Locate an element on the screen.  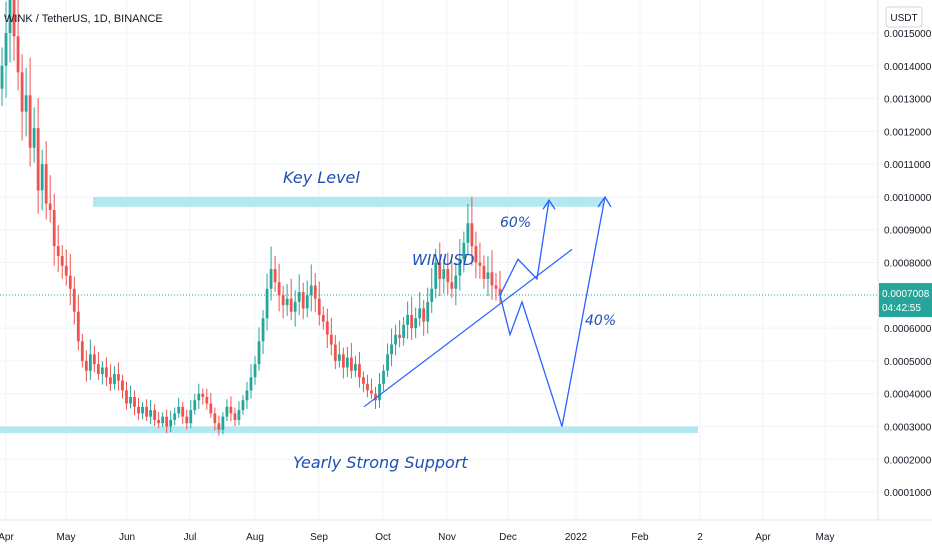
currency-label: USDT is located at coordinates (903, 18).